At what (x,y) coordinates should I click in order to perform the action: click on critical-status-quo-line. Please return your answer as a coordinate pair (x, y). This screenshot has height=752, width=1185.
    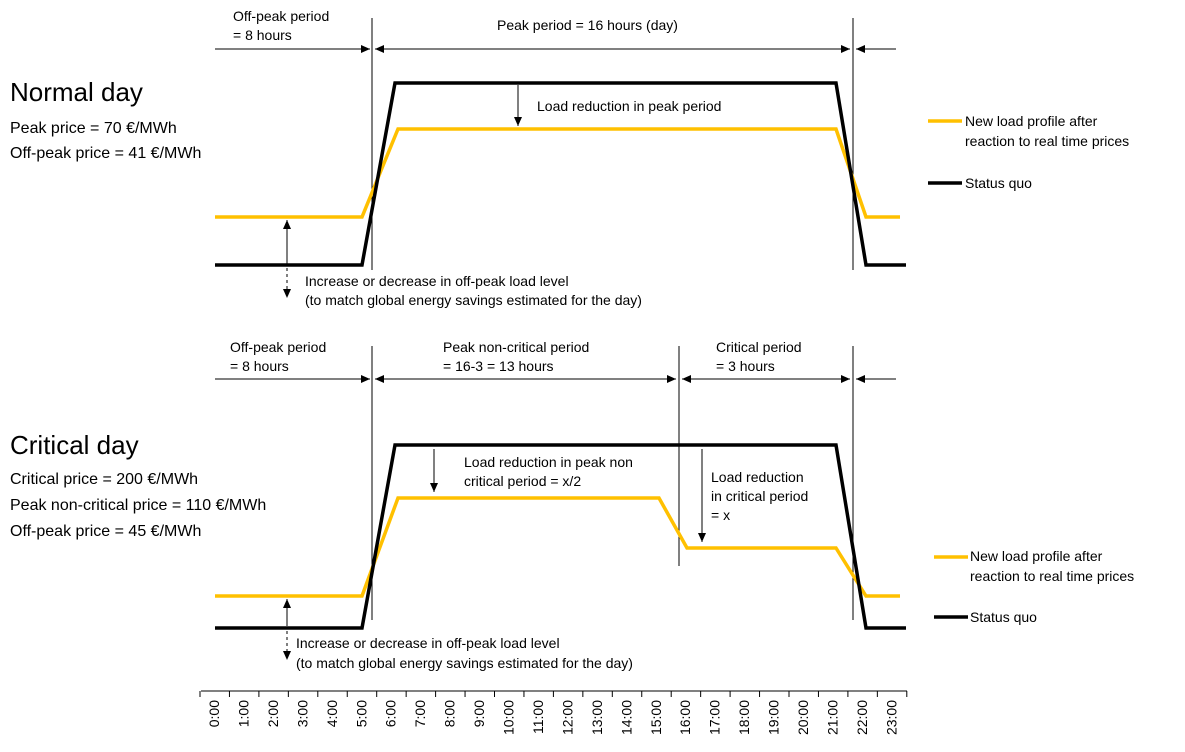
    Looking at the image, I should click on (560, 536).